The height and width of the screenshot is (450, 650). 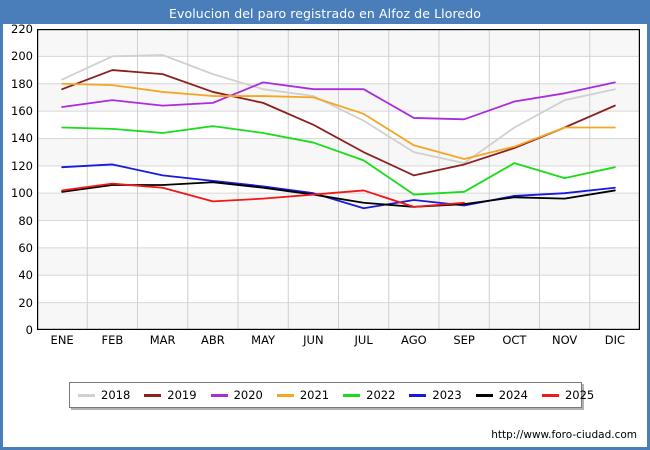 What do you see at coordinates (112, 340) in the screenshot?
I see `x-axis-tick-label: FEB` at bounding box center [112, 340].